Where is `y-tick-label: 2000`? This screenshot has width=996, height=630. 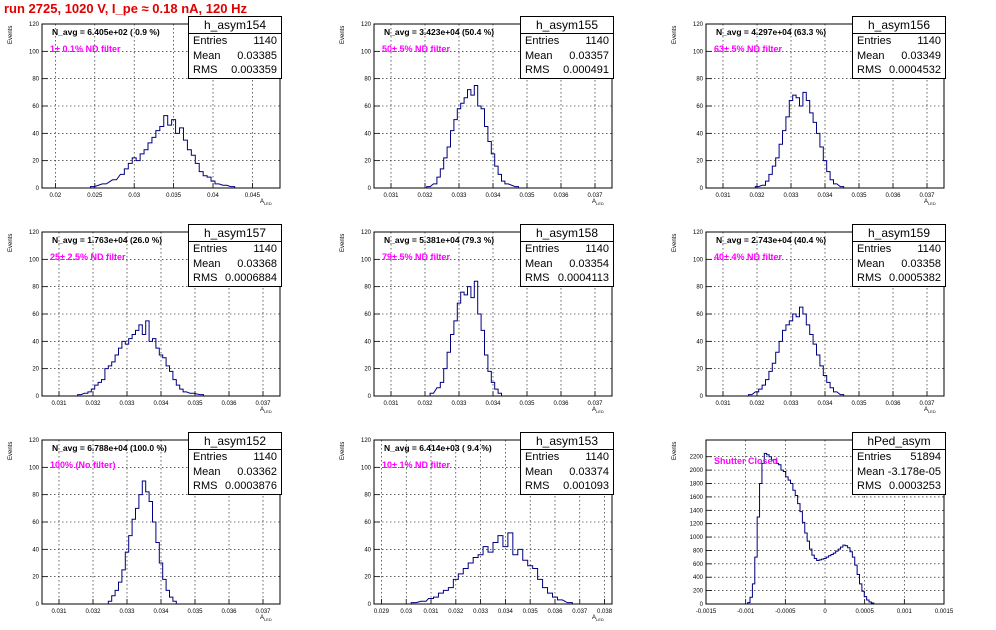
y-tick-label: 2000 is located at coordinates (697, 471).